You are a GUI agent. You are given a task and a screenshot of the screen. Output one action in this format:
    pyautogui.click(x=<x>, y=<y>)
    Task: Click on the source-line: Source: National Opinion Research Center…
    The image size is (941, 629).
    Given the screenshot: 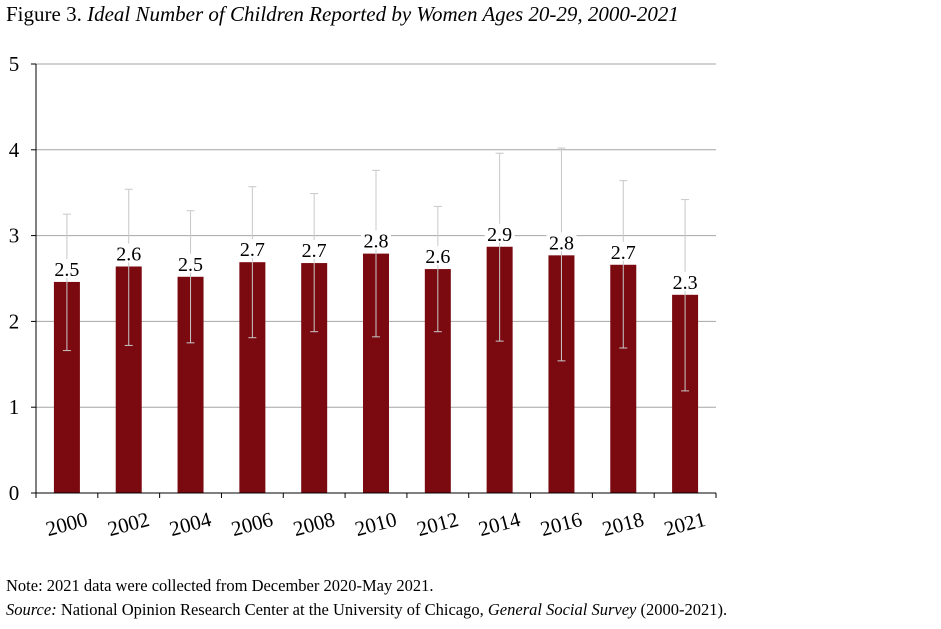 What is the action you would take?
    pyautogui.click(x=366, y=610)
    